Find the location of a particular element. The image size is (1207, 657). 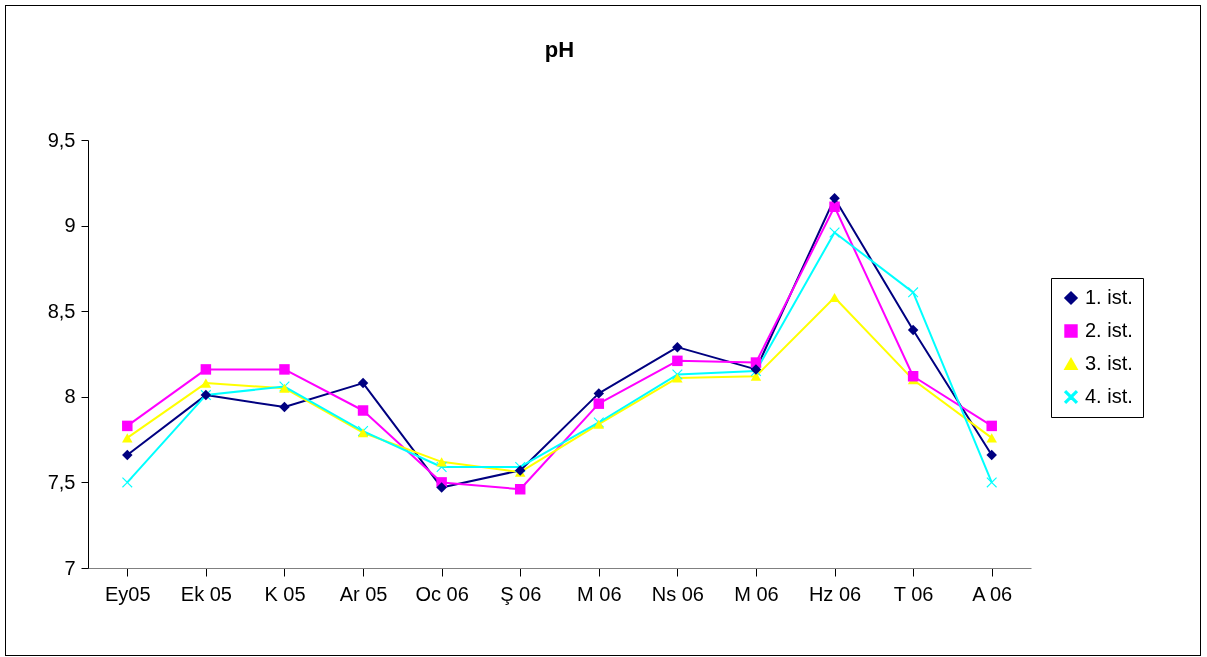

y-tick-label: 9 is located at coordinates (70, 225).